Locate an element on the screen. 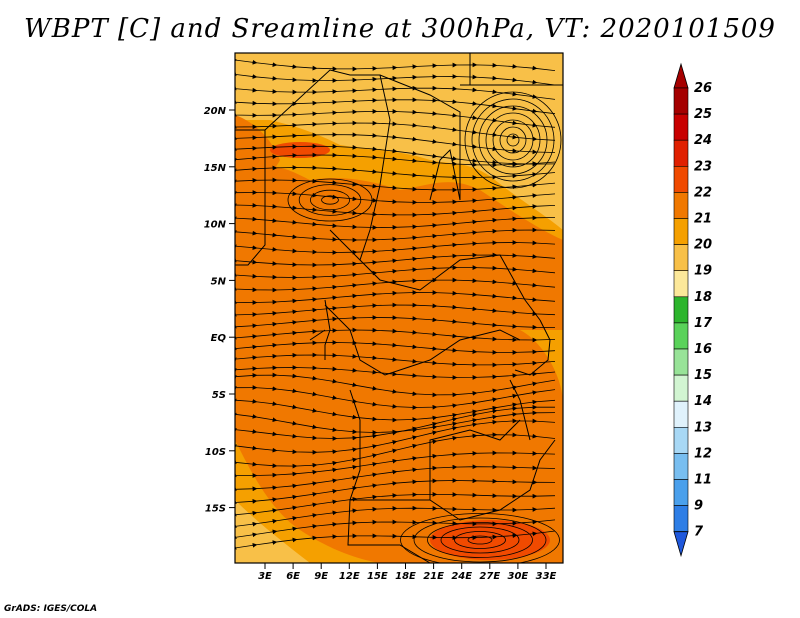 The height and width of the screenshot is (618, 800). colorbar-label: 14 is located at coordinates (703, 401).